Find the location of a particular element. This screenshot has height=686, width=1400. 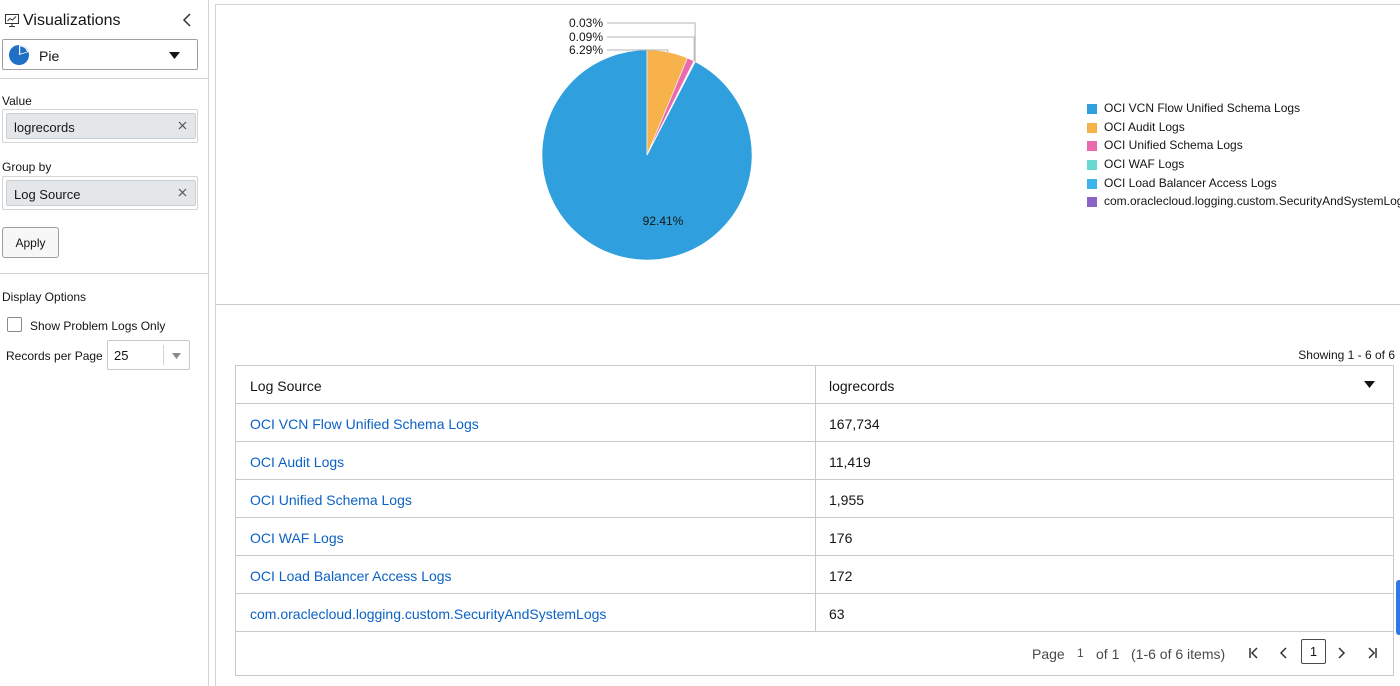

legend-label: OCI Unified Schema Logs is located at coordinates (1173, 145).